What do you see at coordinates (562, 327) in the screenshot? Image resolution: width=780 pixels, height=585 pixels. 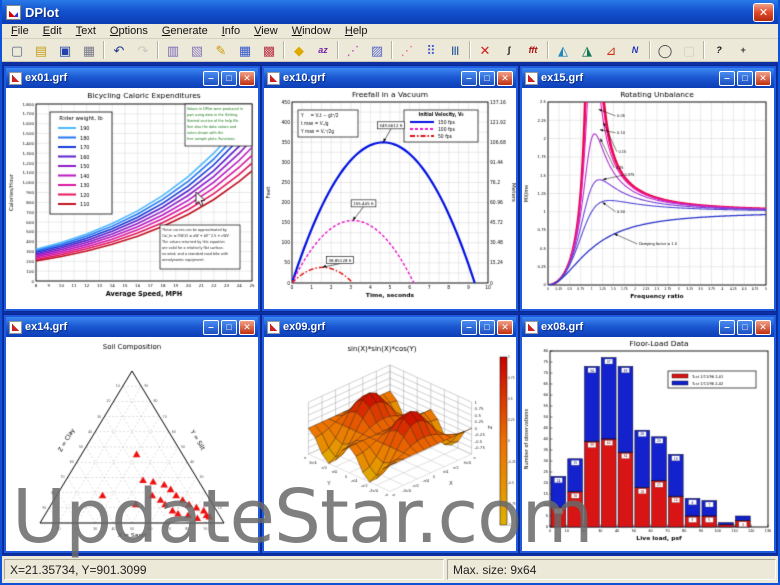 I see `ex08-title: ex08.grf` at bounding box center [562, 327].